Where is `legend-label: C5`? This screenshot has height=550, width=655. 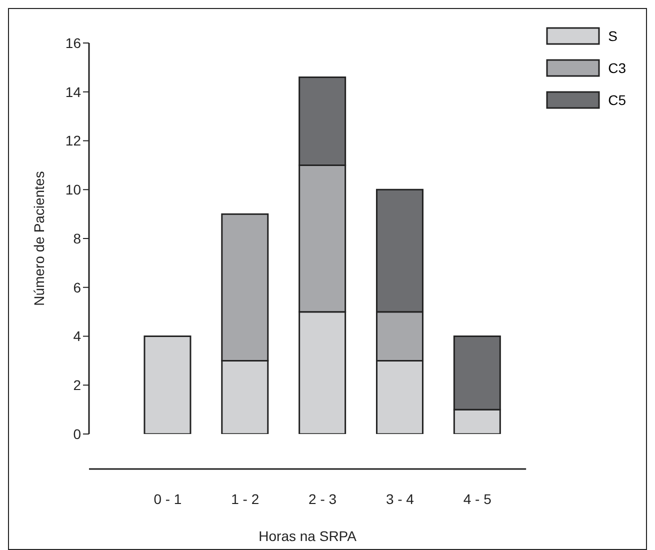 legend-label: C5 is located at coordinates (617, 100).